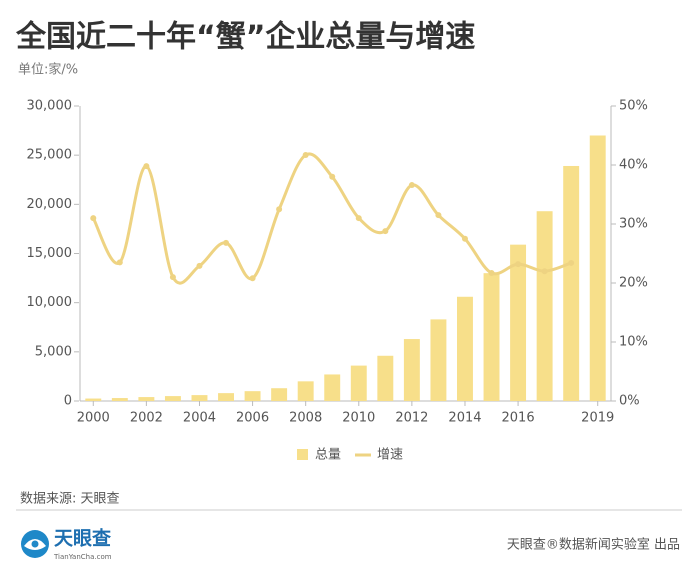  I want to click on y-tick-label: 5,000, so click(53, 351).